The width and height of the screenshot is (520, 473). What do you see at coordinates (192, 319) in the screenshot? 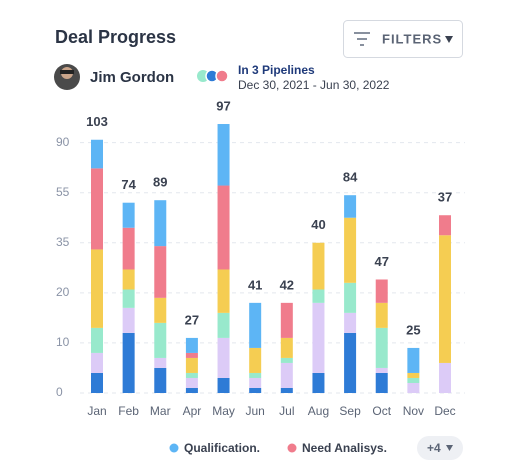
I see `total-label: 27` at bounding box center [192, 319].